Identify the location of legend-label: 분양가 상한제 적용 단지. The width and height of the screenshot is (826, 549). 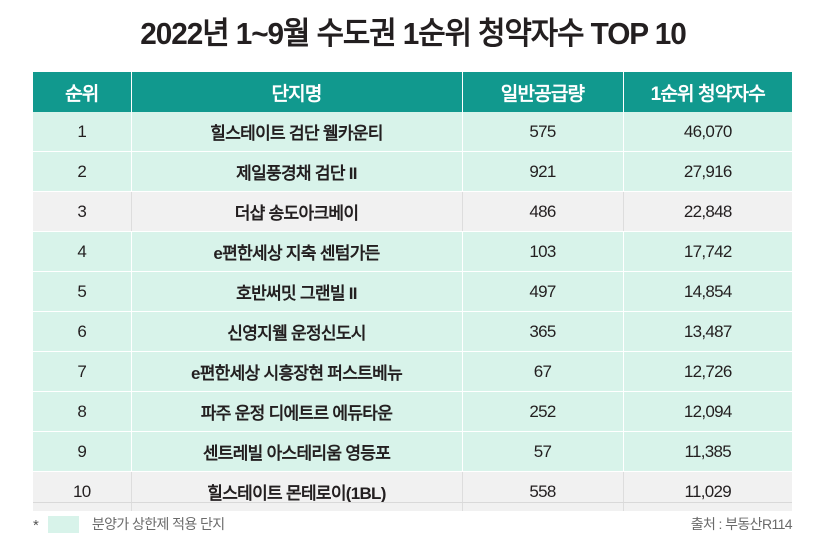
(158, 524).